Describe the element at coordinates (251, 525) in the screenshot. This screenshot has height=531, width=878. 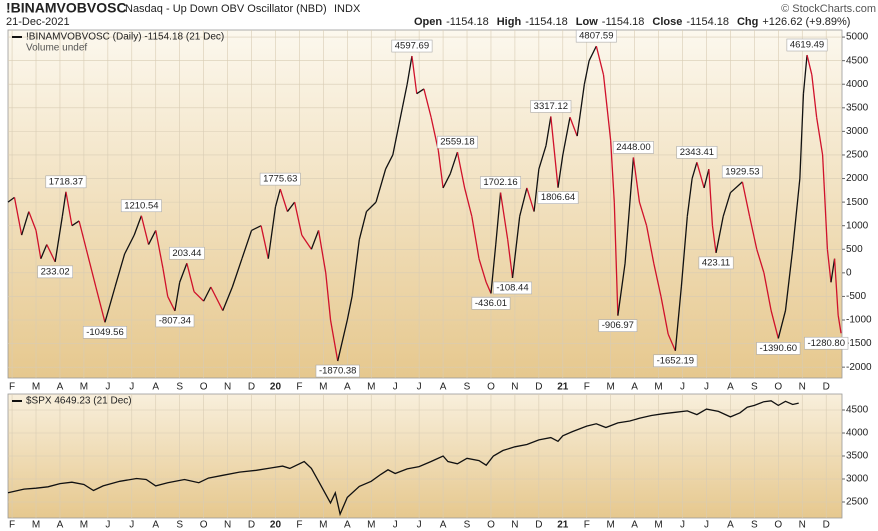
I see `x-tick-label: D` at that location.